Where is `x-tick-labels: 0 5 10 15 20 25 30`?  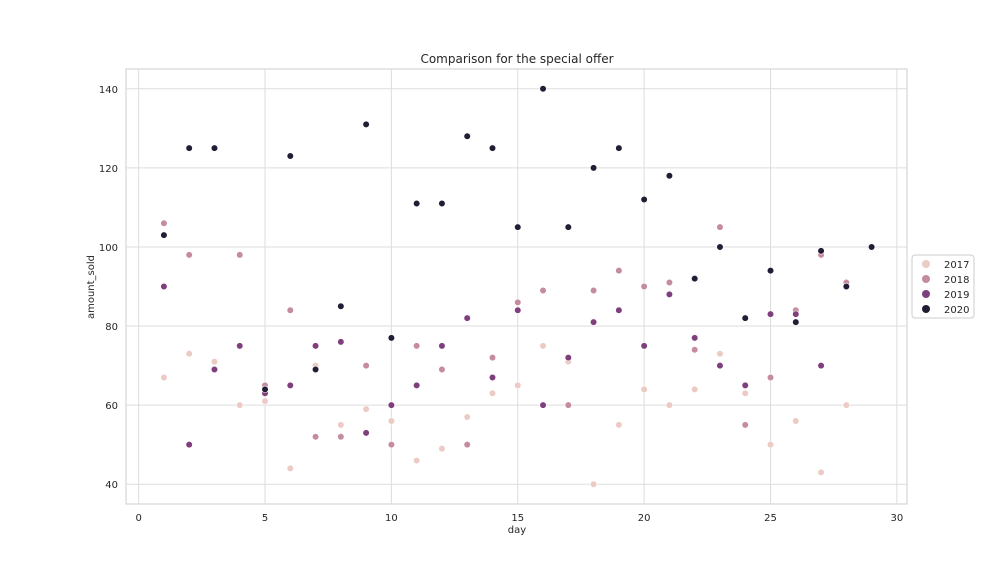 x-tick-labels: 0 5 10 15 20 25 30 is located at coordinates (519, 518).